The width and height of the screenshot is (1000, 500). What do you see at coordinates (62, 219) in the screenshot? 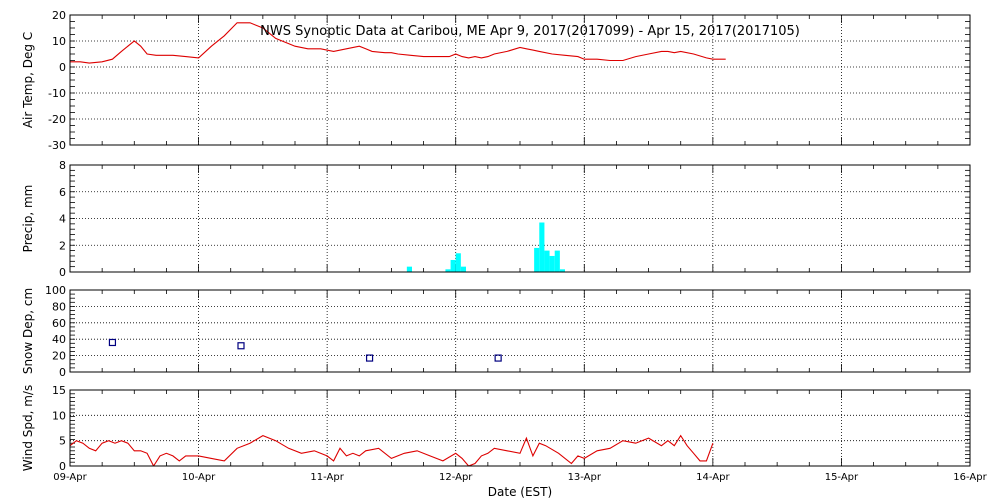
I see `y-tick-label: 4` at bounding box center [62, 219].